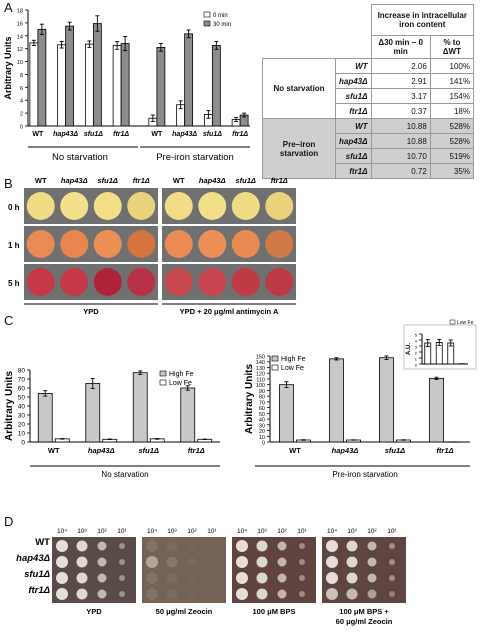 Image resolution: width=480 pixels, height=635 pixels. Describe the element at coordinates (262, 403) in the screenshot. I see `y-tick-label: 70` at that location.